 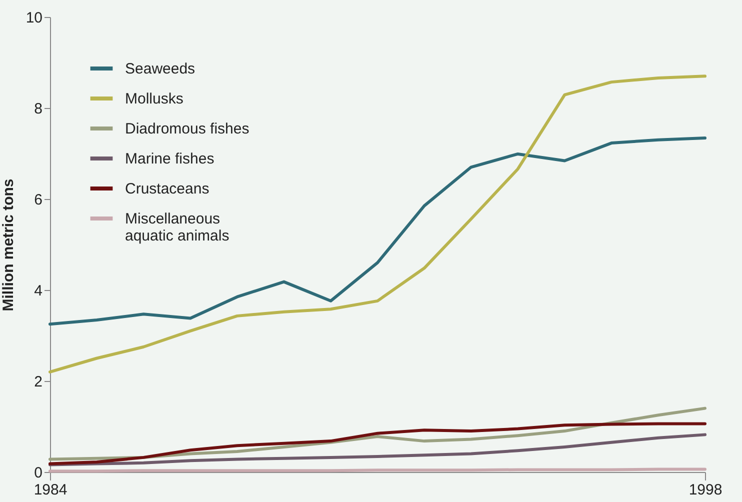 What do you see at coordinates (38, 382) in the screenshot?
I see `y-tick-label: 2` at bounding box center [38, 382].